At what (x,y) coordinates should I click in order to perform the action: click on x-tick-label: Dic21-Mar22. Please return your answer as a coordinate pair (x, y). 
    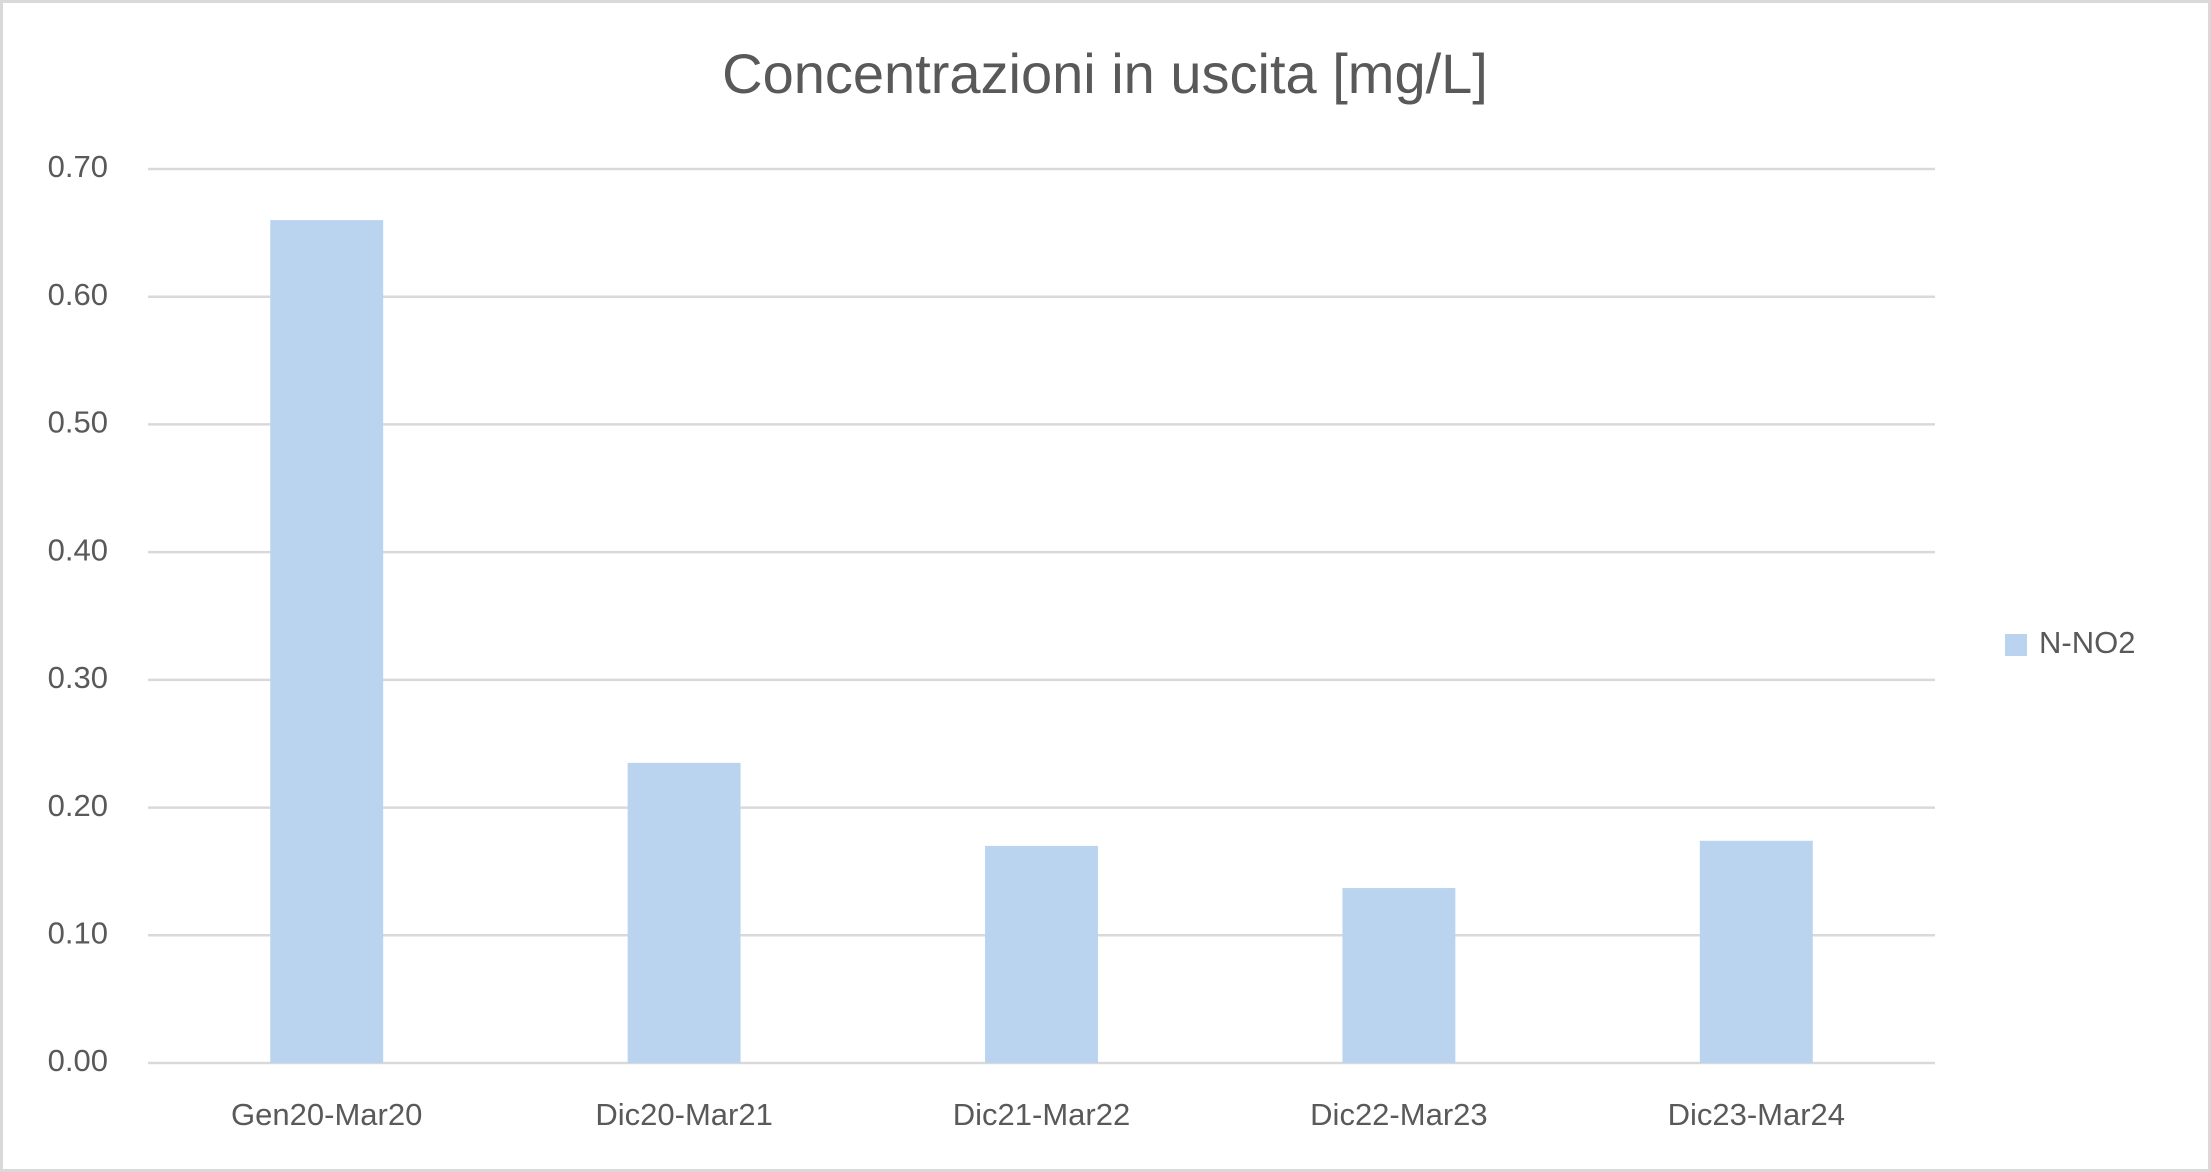
    Looking at the image, I should click on (1041, 1114).